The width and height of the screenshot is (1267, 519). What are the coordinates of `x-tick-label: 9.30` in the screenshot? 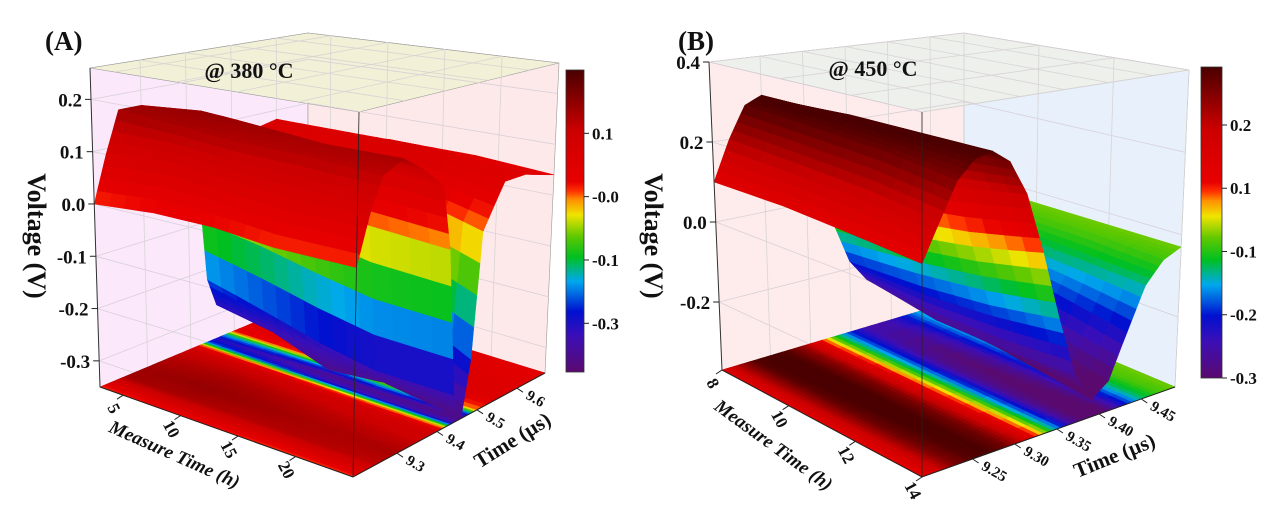 It's located at (1036, 457).